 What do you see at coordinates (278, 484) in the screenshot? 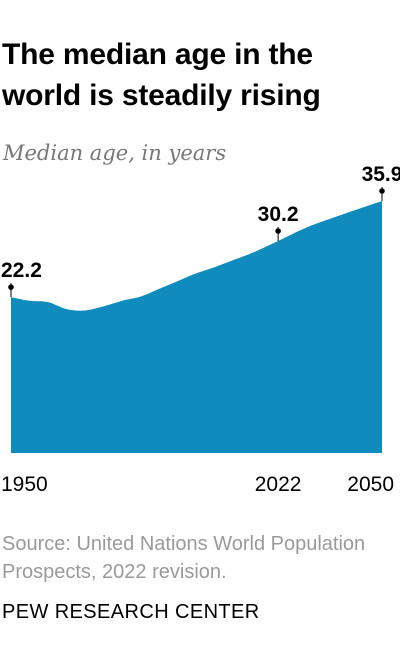
I see `x-tick-label: 2022` at bounding box center [278, 484].